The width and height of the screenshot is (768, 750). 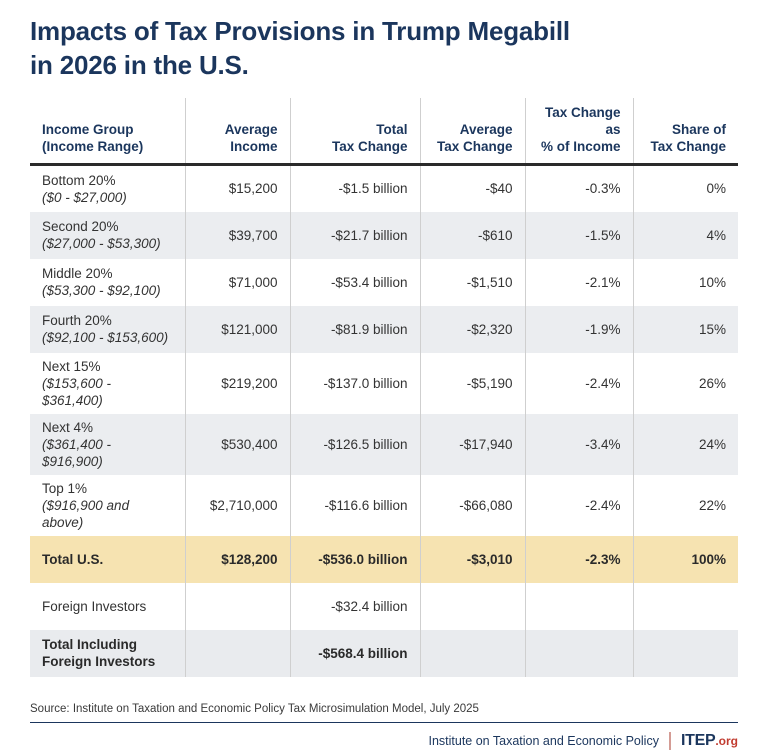 I want to click on income-group-cell: Next 4% ($361,400 - $916,900), so click(x=107, y=444).